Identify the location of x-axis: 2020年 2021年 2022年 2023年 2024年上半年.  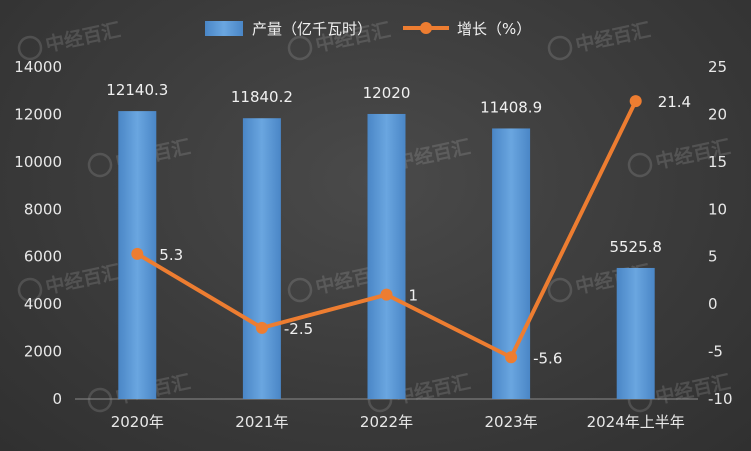
(386, 414).